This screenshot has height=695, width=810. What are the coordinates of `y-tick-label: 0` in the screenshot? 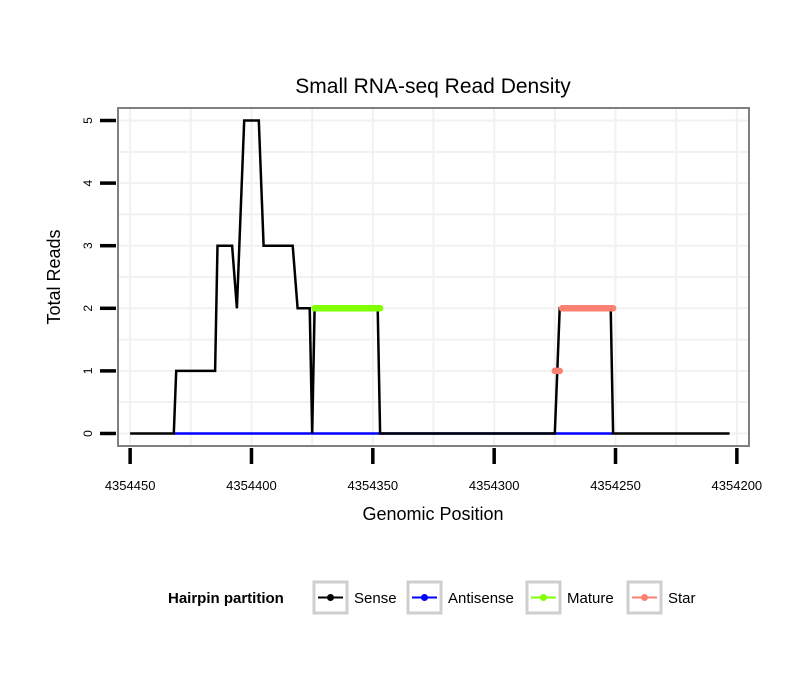 It's located at (88, 433).